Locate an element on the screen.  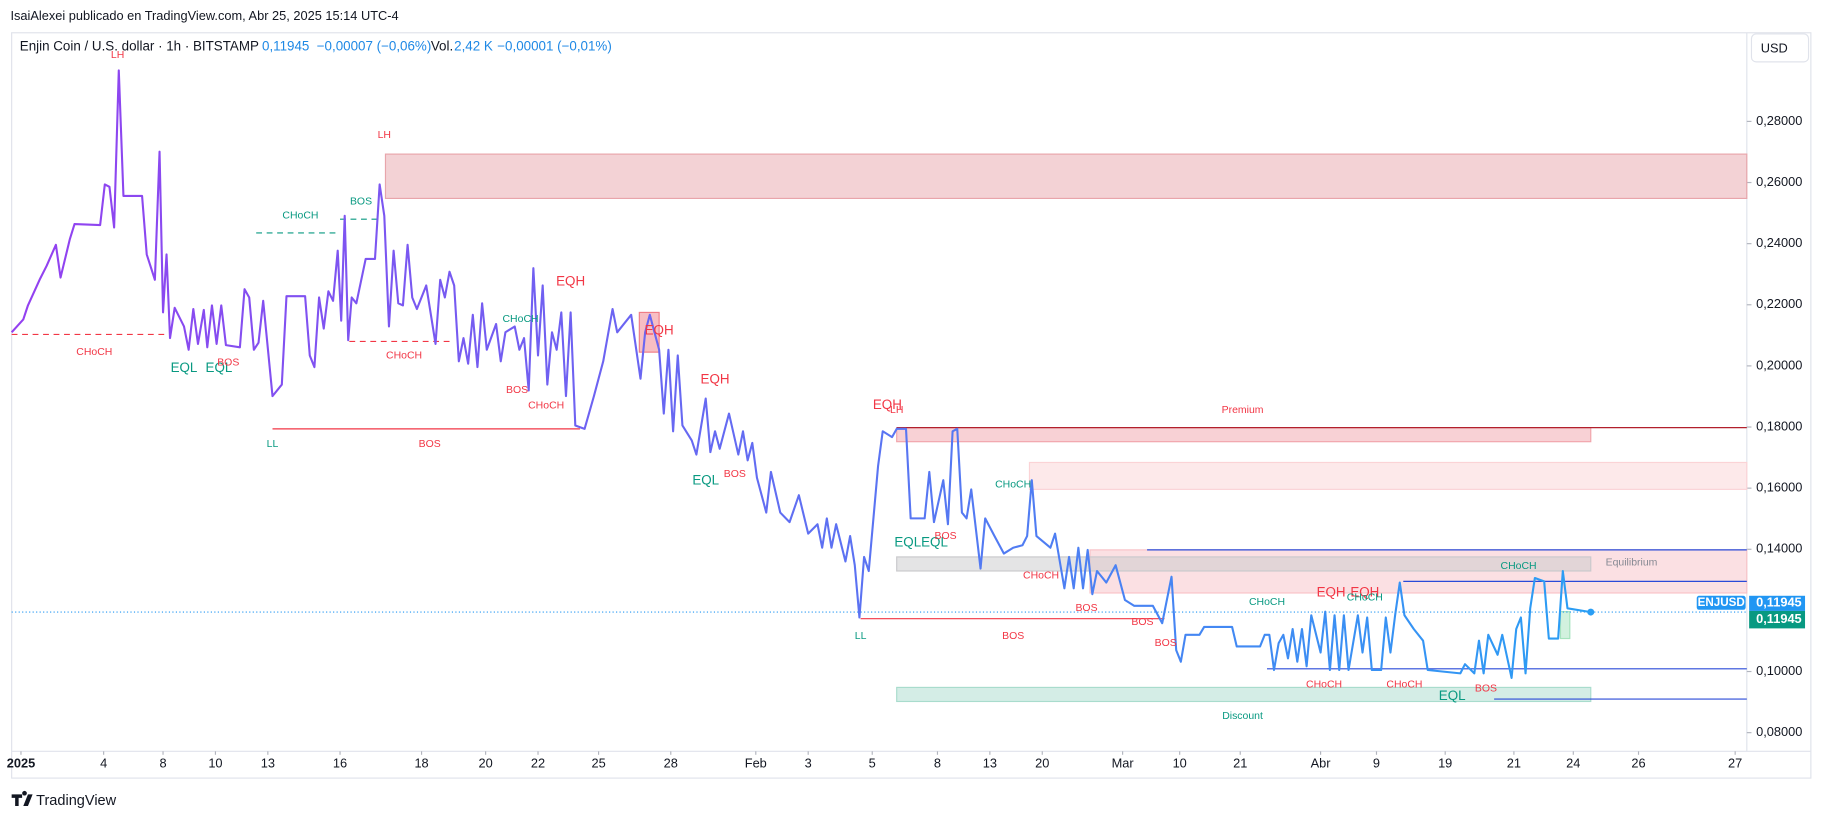
x-tick-label: Abr is located at coordinates (1321, 762).